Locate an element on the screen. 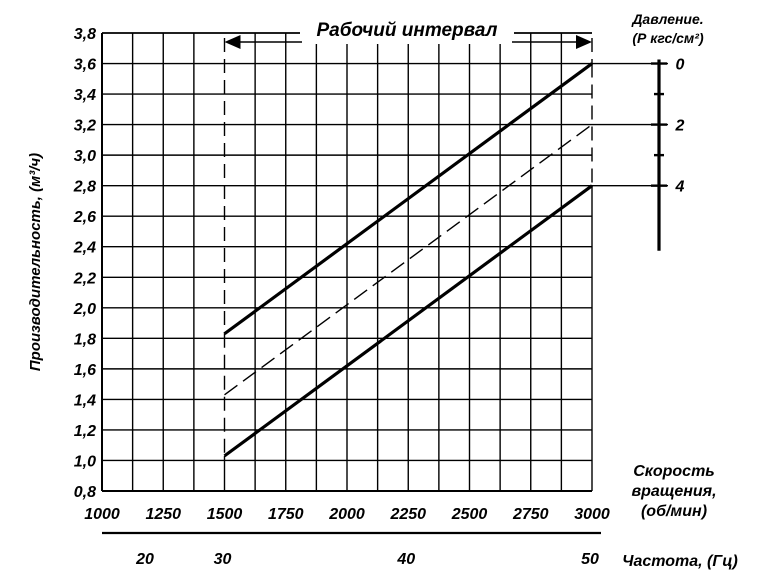 The height and width of the screenshot is (582, 762). y-tick-label: 0,8 is located at coordinates (85, 492).